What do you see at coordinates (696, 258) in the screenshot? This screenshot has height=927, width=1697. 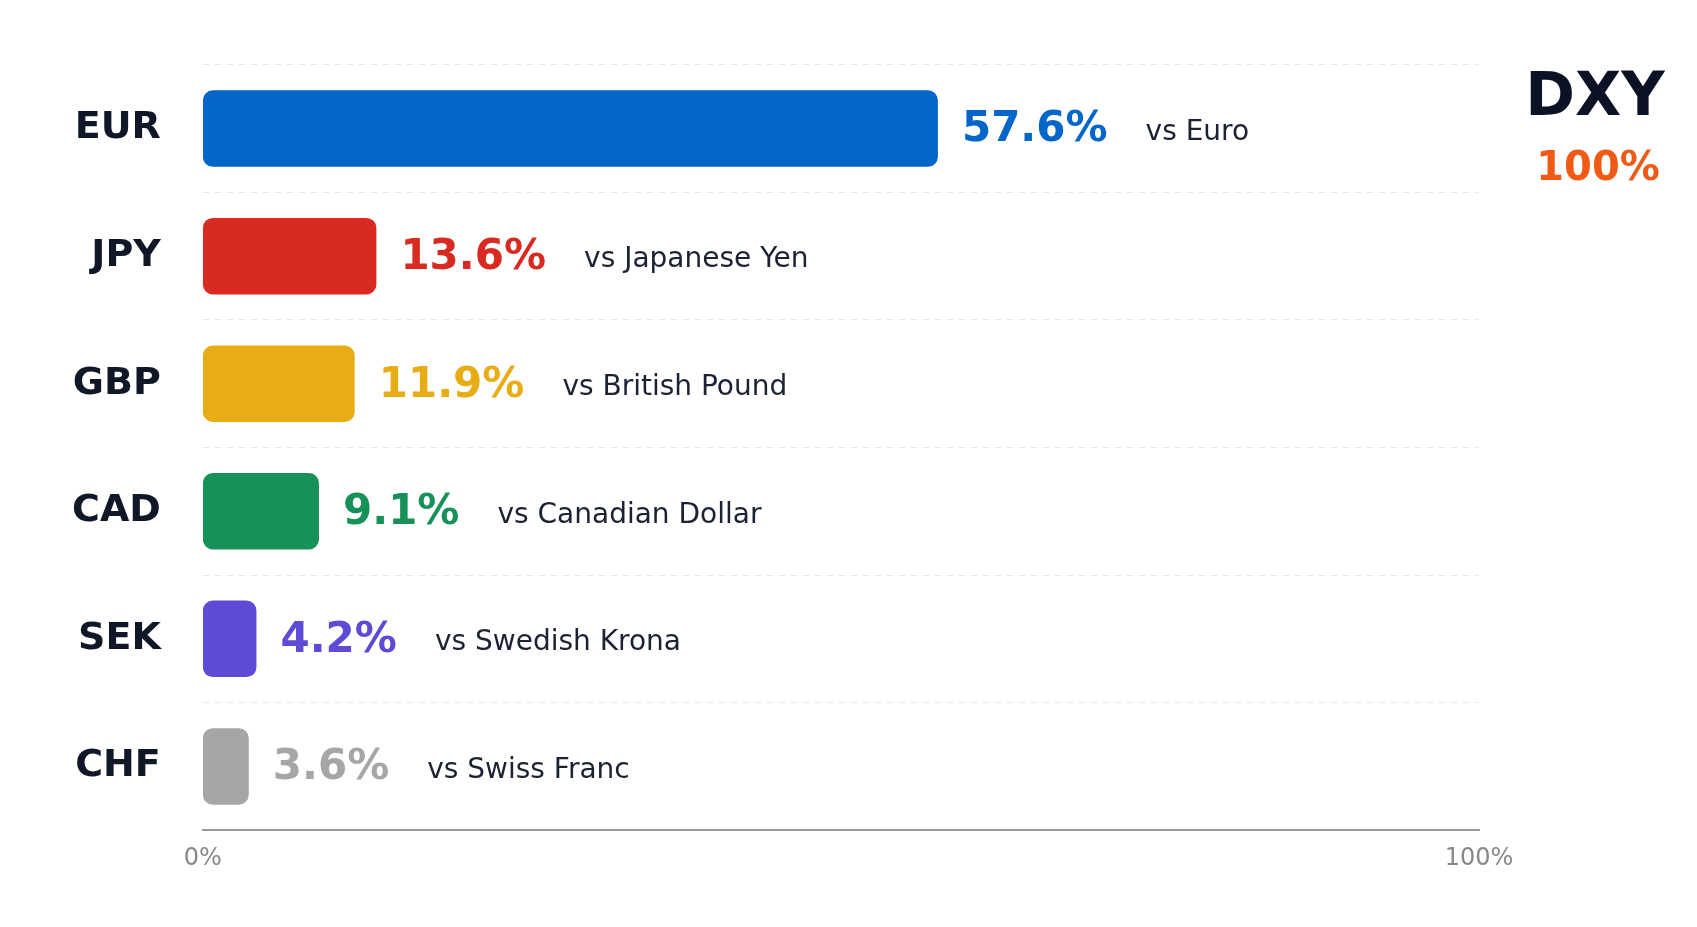 I see `annotation: vs Japanese Yen` at bounding box center [696, 258].